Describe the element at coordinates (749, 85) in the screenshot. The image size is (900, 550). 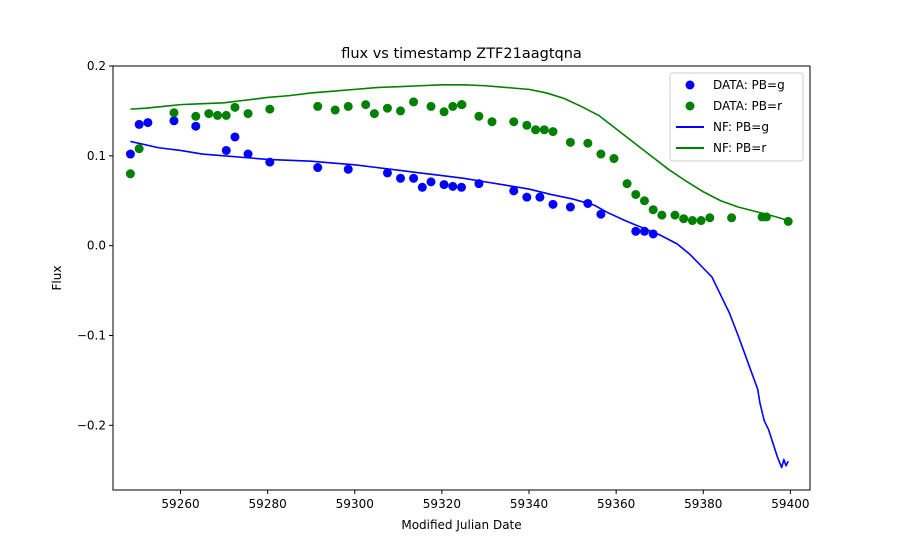
I see `legend-label-data-g: DATA: PB=g` at that location.